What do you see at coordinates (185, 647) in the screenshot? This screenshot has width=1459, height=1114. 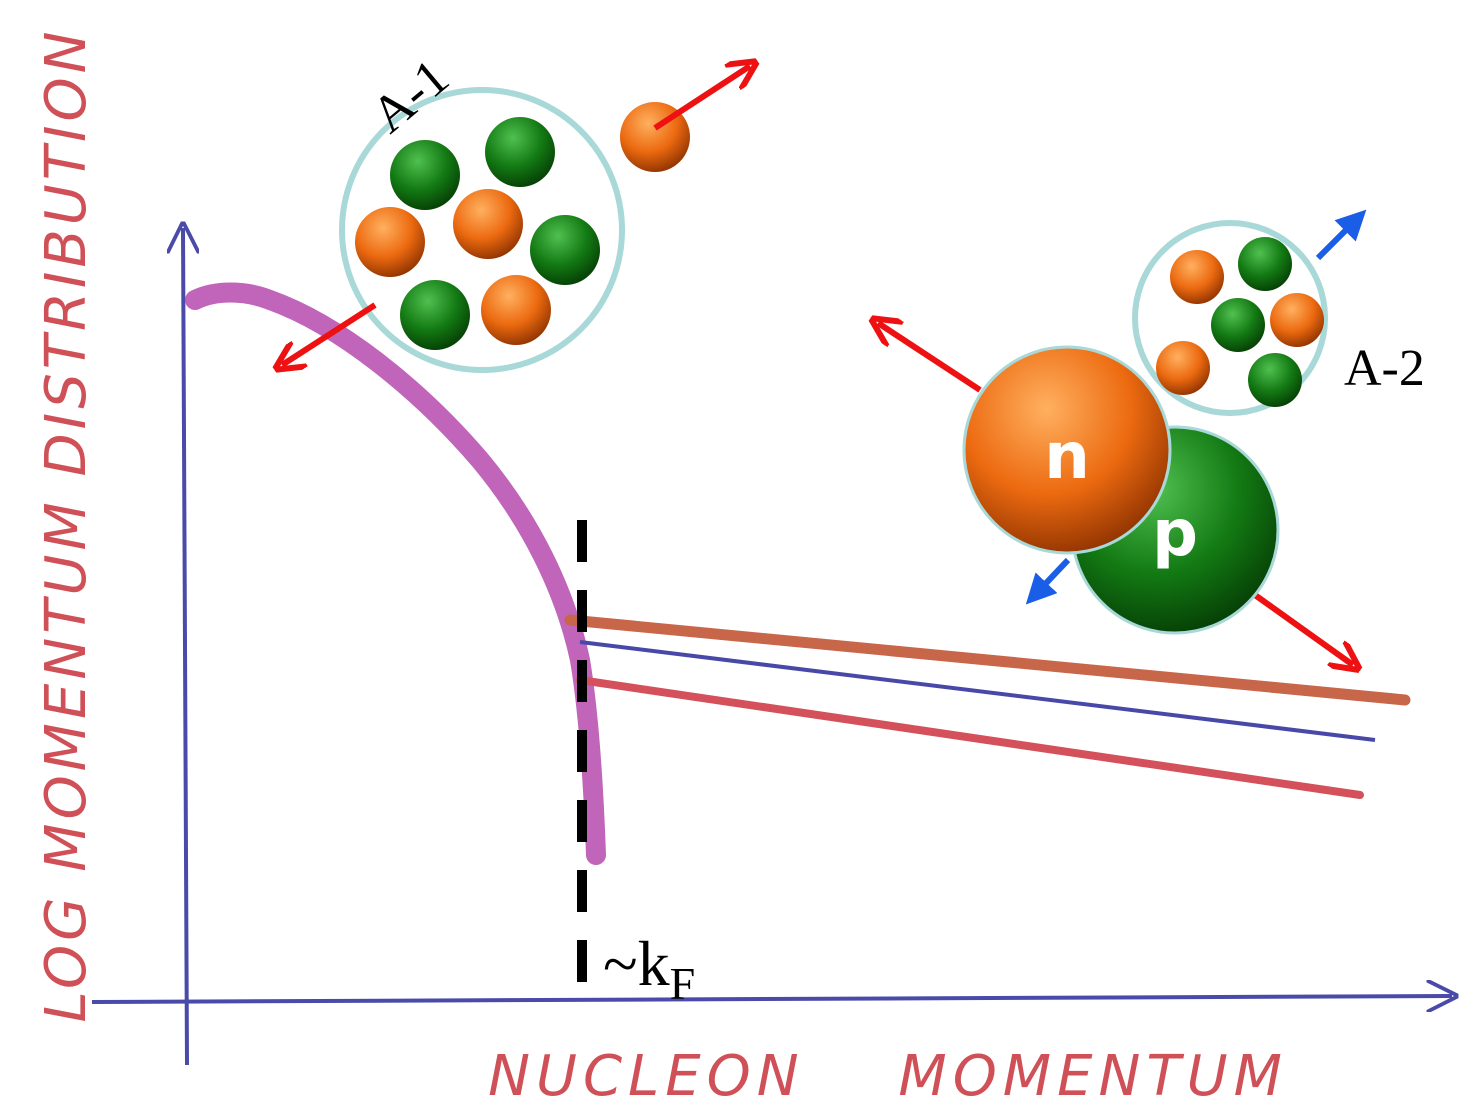 I see `y-axis` at bounding box center [185, 647].